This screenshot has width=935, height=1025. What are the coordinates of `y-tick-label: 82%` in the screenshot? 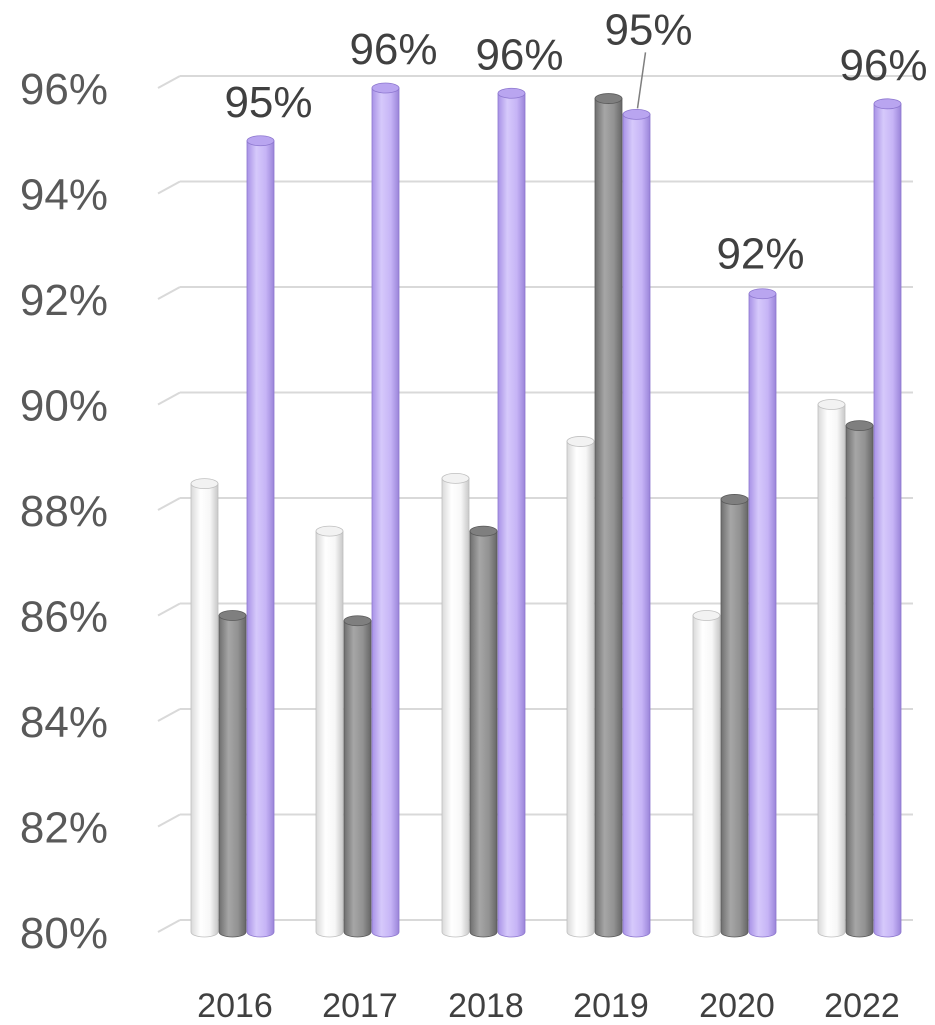 It's located at (64, 828).